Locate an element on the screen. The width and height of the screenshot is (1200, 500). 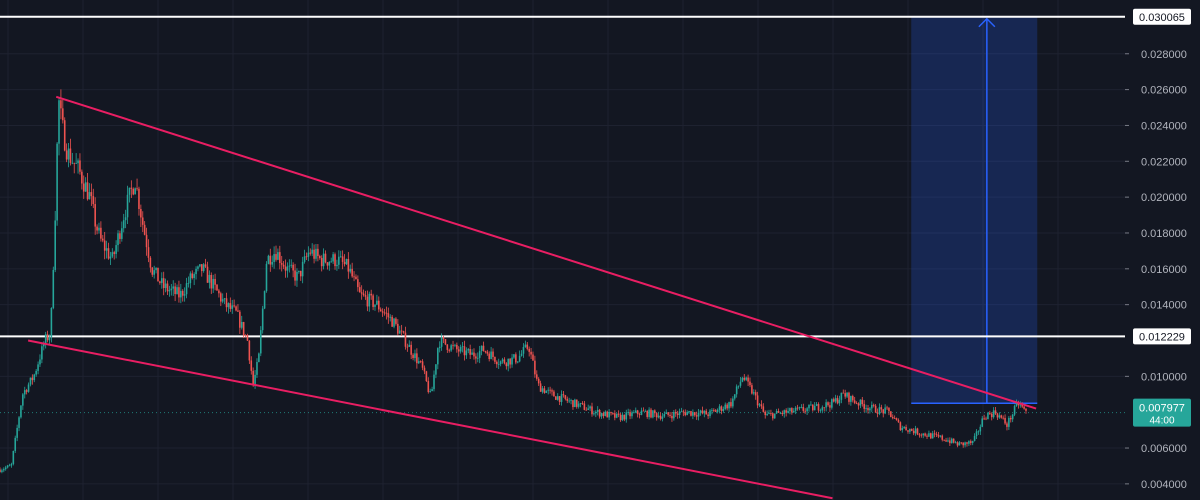
long-position-tool is located at coordinates (974, 210).